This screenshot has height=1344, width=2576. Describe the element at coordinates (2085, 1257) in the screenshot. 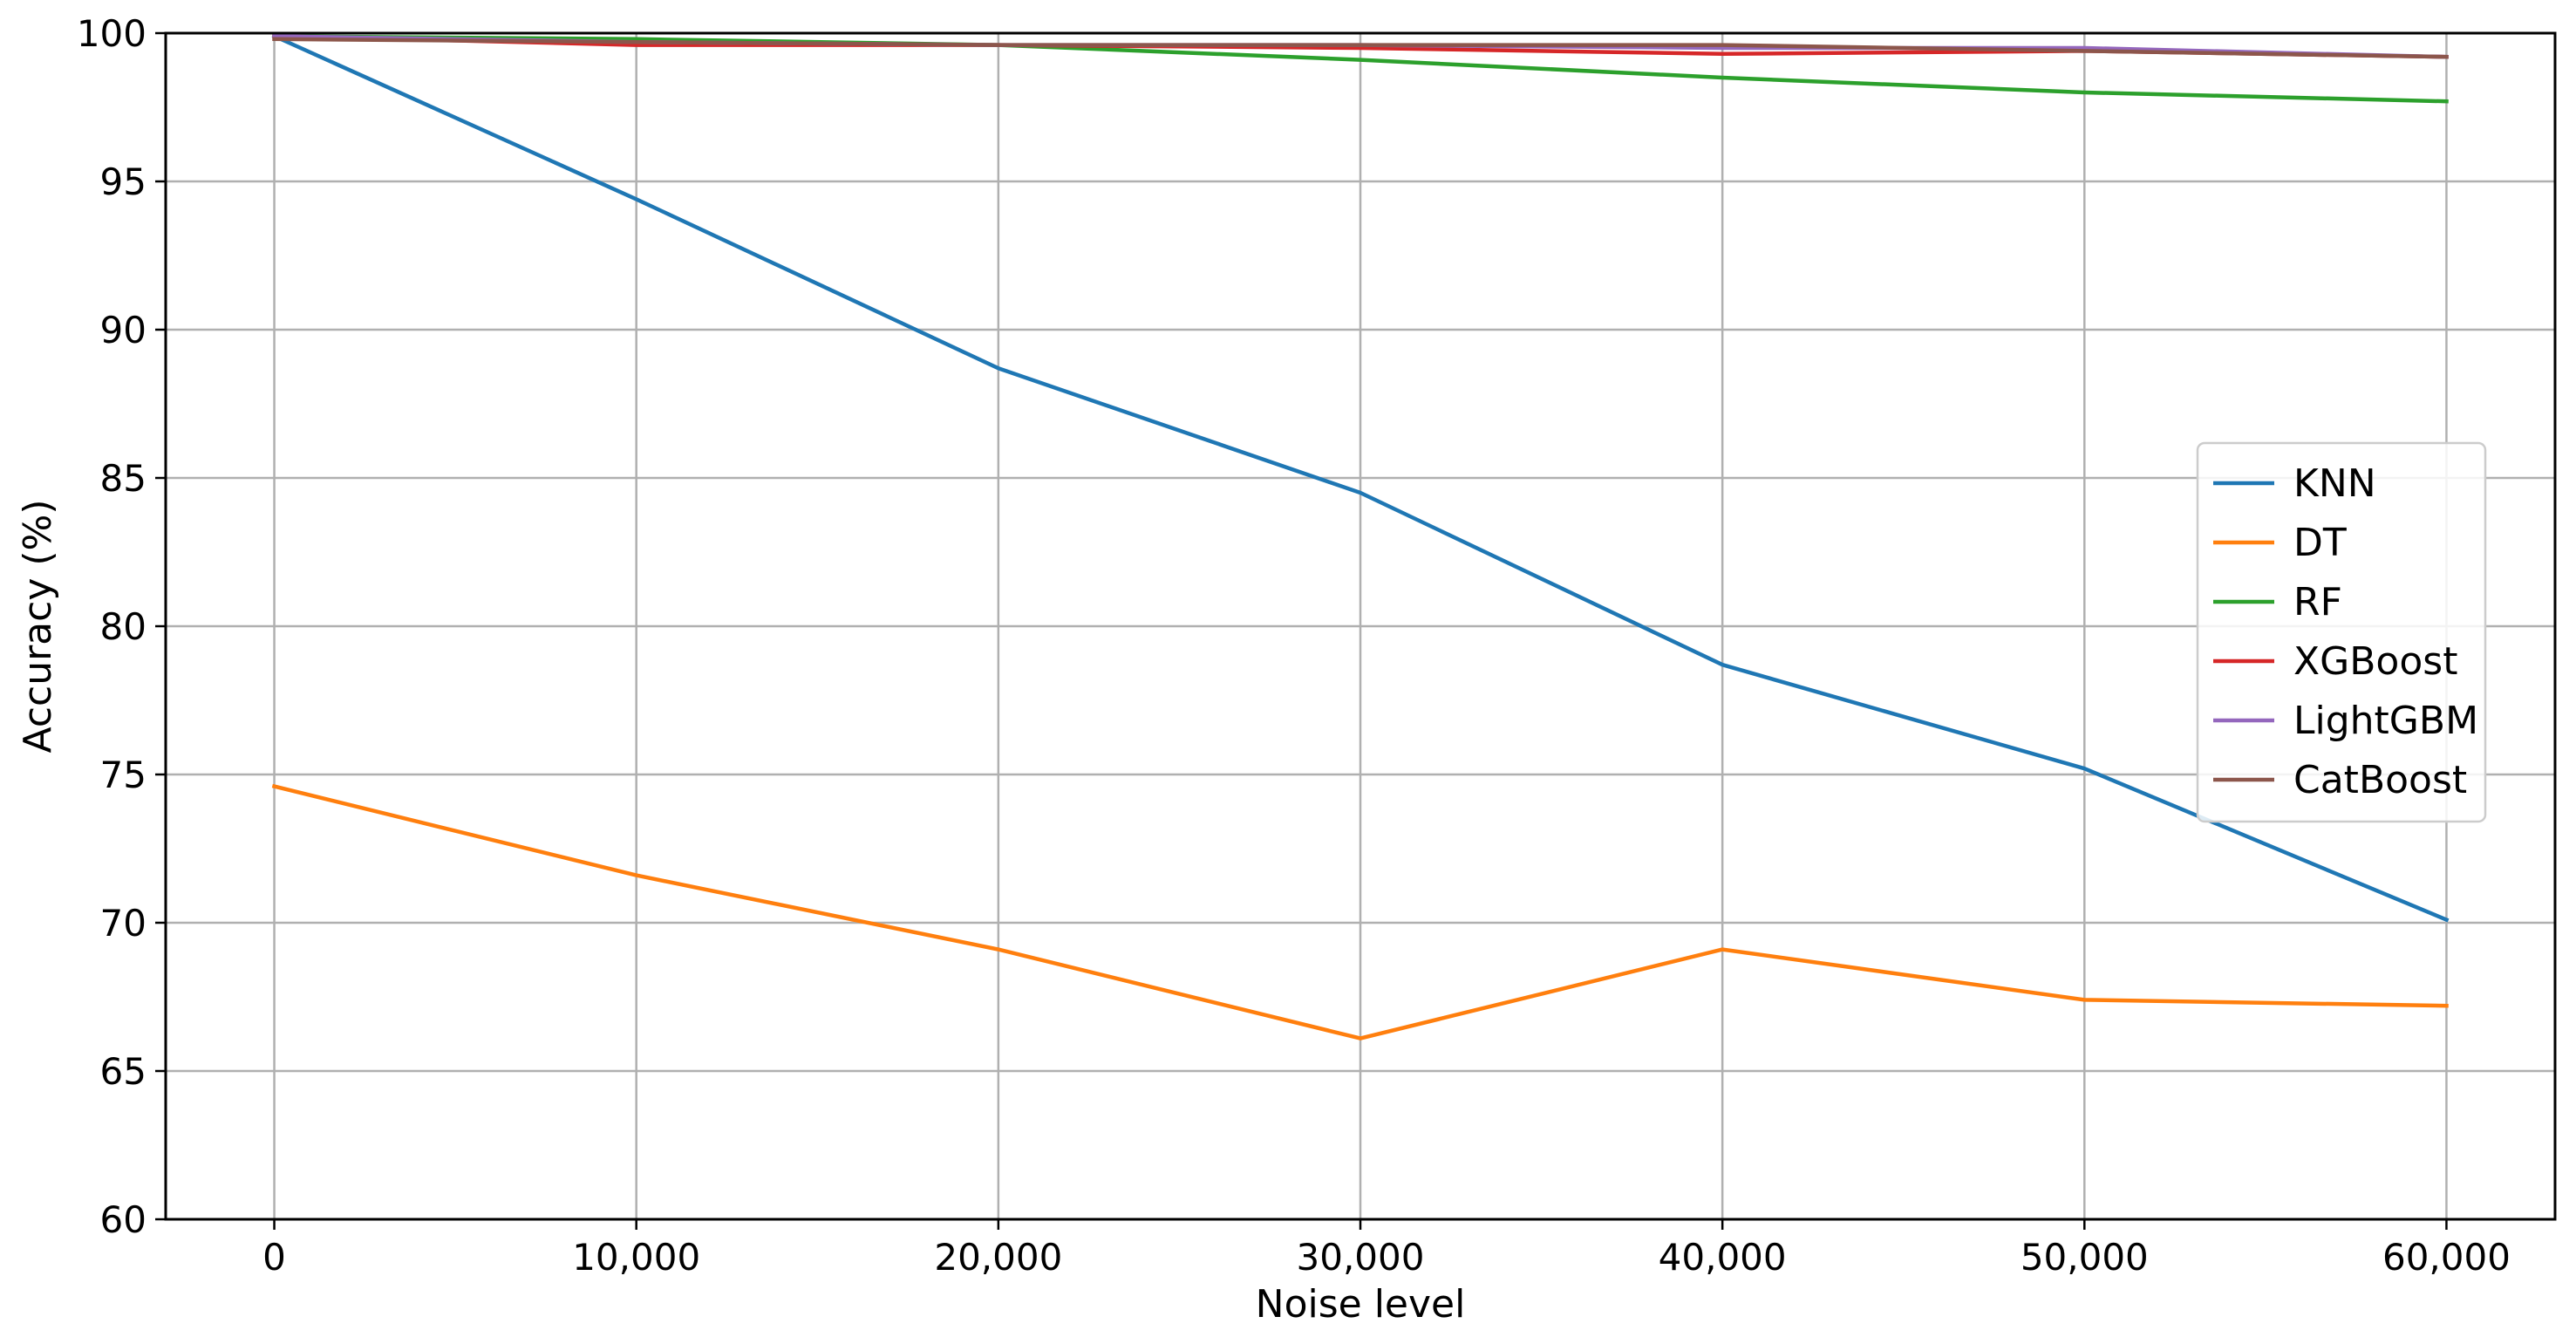

I see `x-tick-label: 50,000` at that location.